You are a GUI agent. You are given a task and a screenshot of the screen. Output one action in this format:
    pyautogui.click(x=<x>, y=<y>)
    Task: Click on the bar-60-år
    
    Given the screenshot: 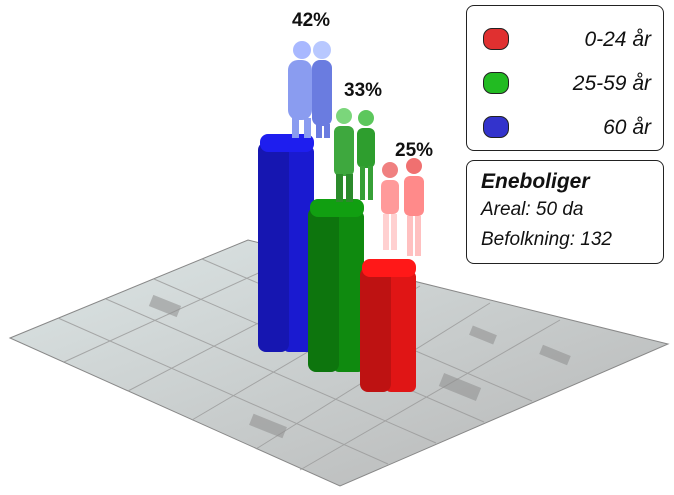 What is the action you would take?
    pyautogui.click(x=286, y=243)
    